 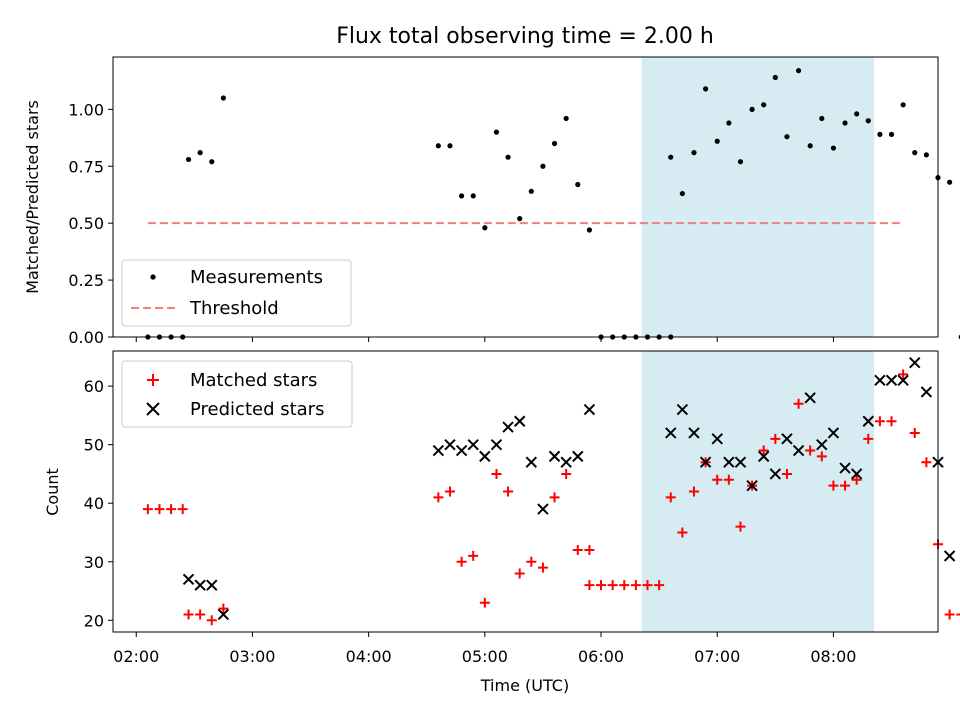 I want to click on y-tick-label: 0.75, so click(x=86, y=166).